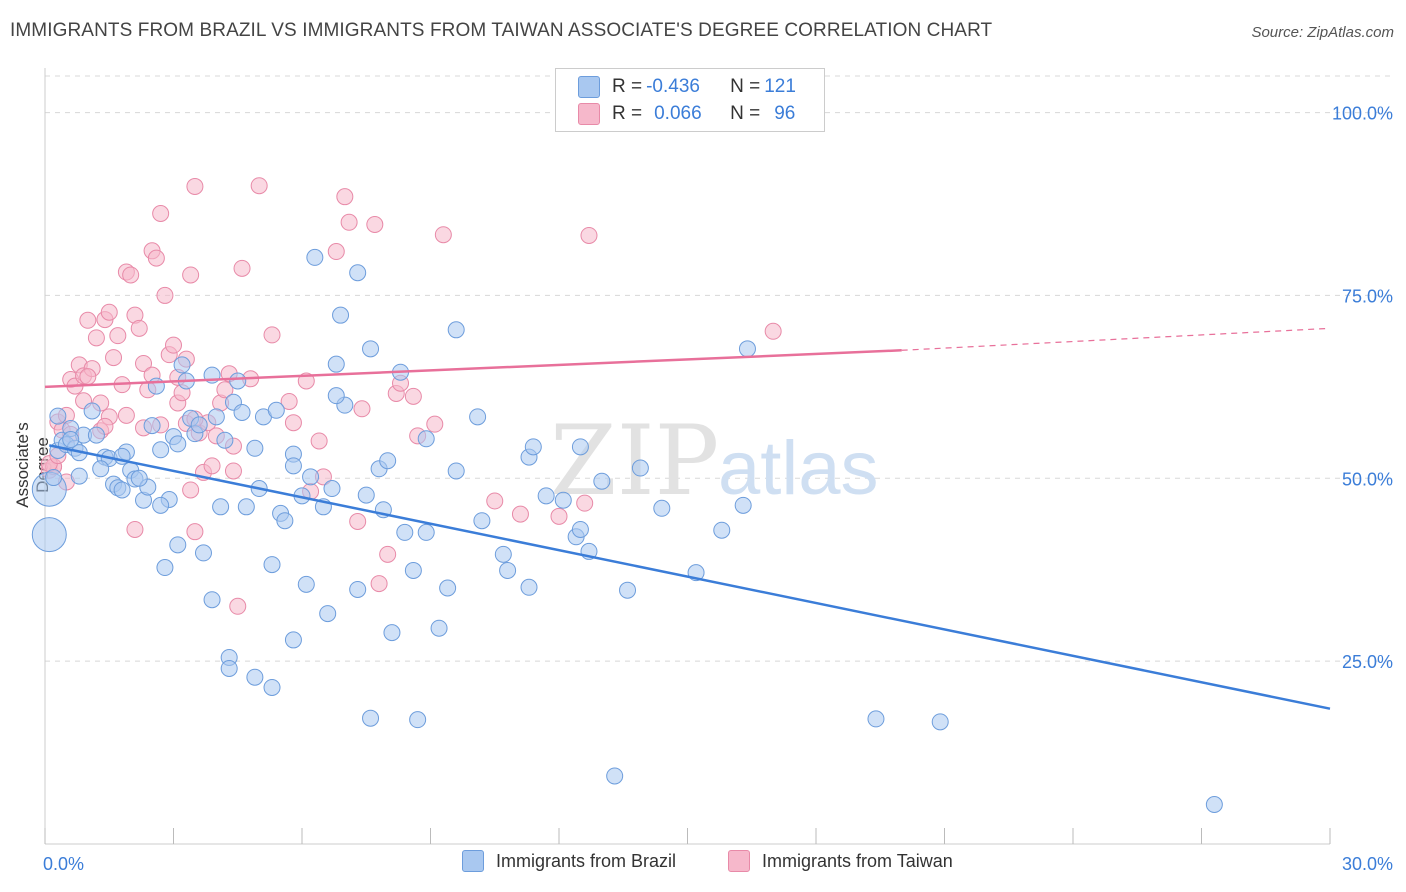 This screenshot has width=1406, height=892. What do you see at coordinates (745, 86) in the screenshot?
I see `brazil-n-label: N =` at bounding box center [745, 86].